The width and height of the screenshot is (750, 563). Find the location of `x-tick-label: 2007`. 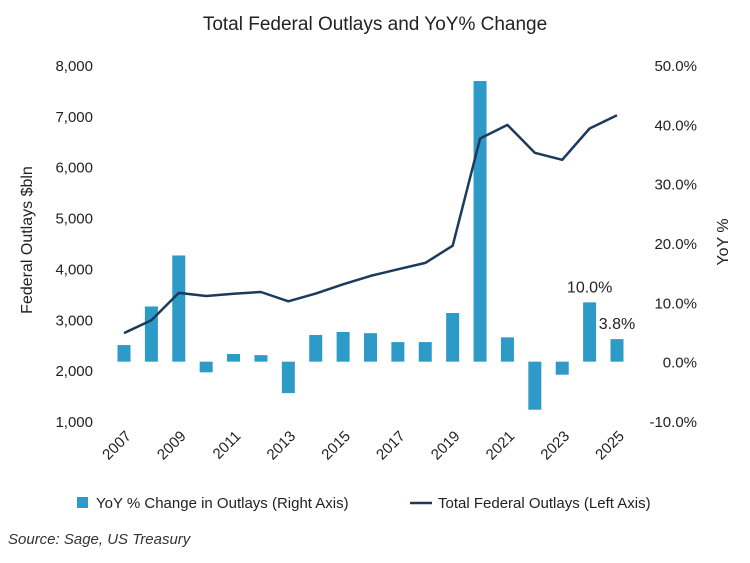

x-tick-label: 2007 is located at coordinates (117, 446).